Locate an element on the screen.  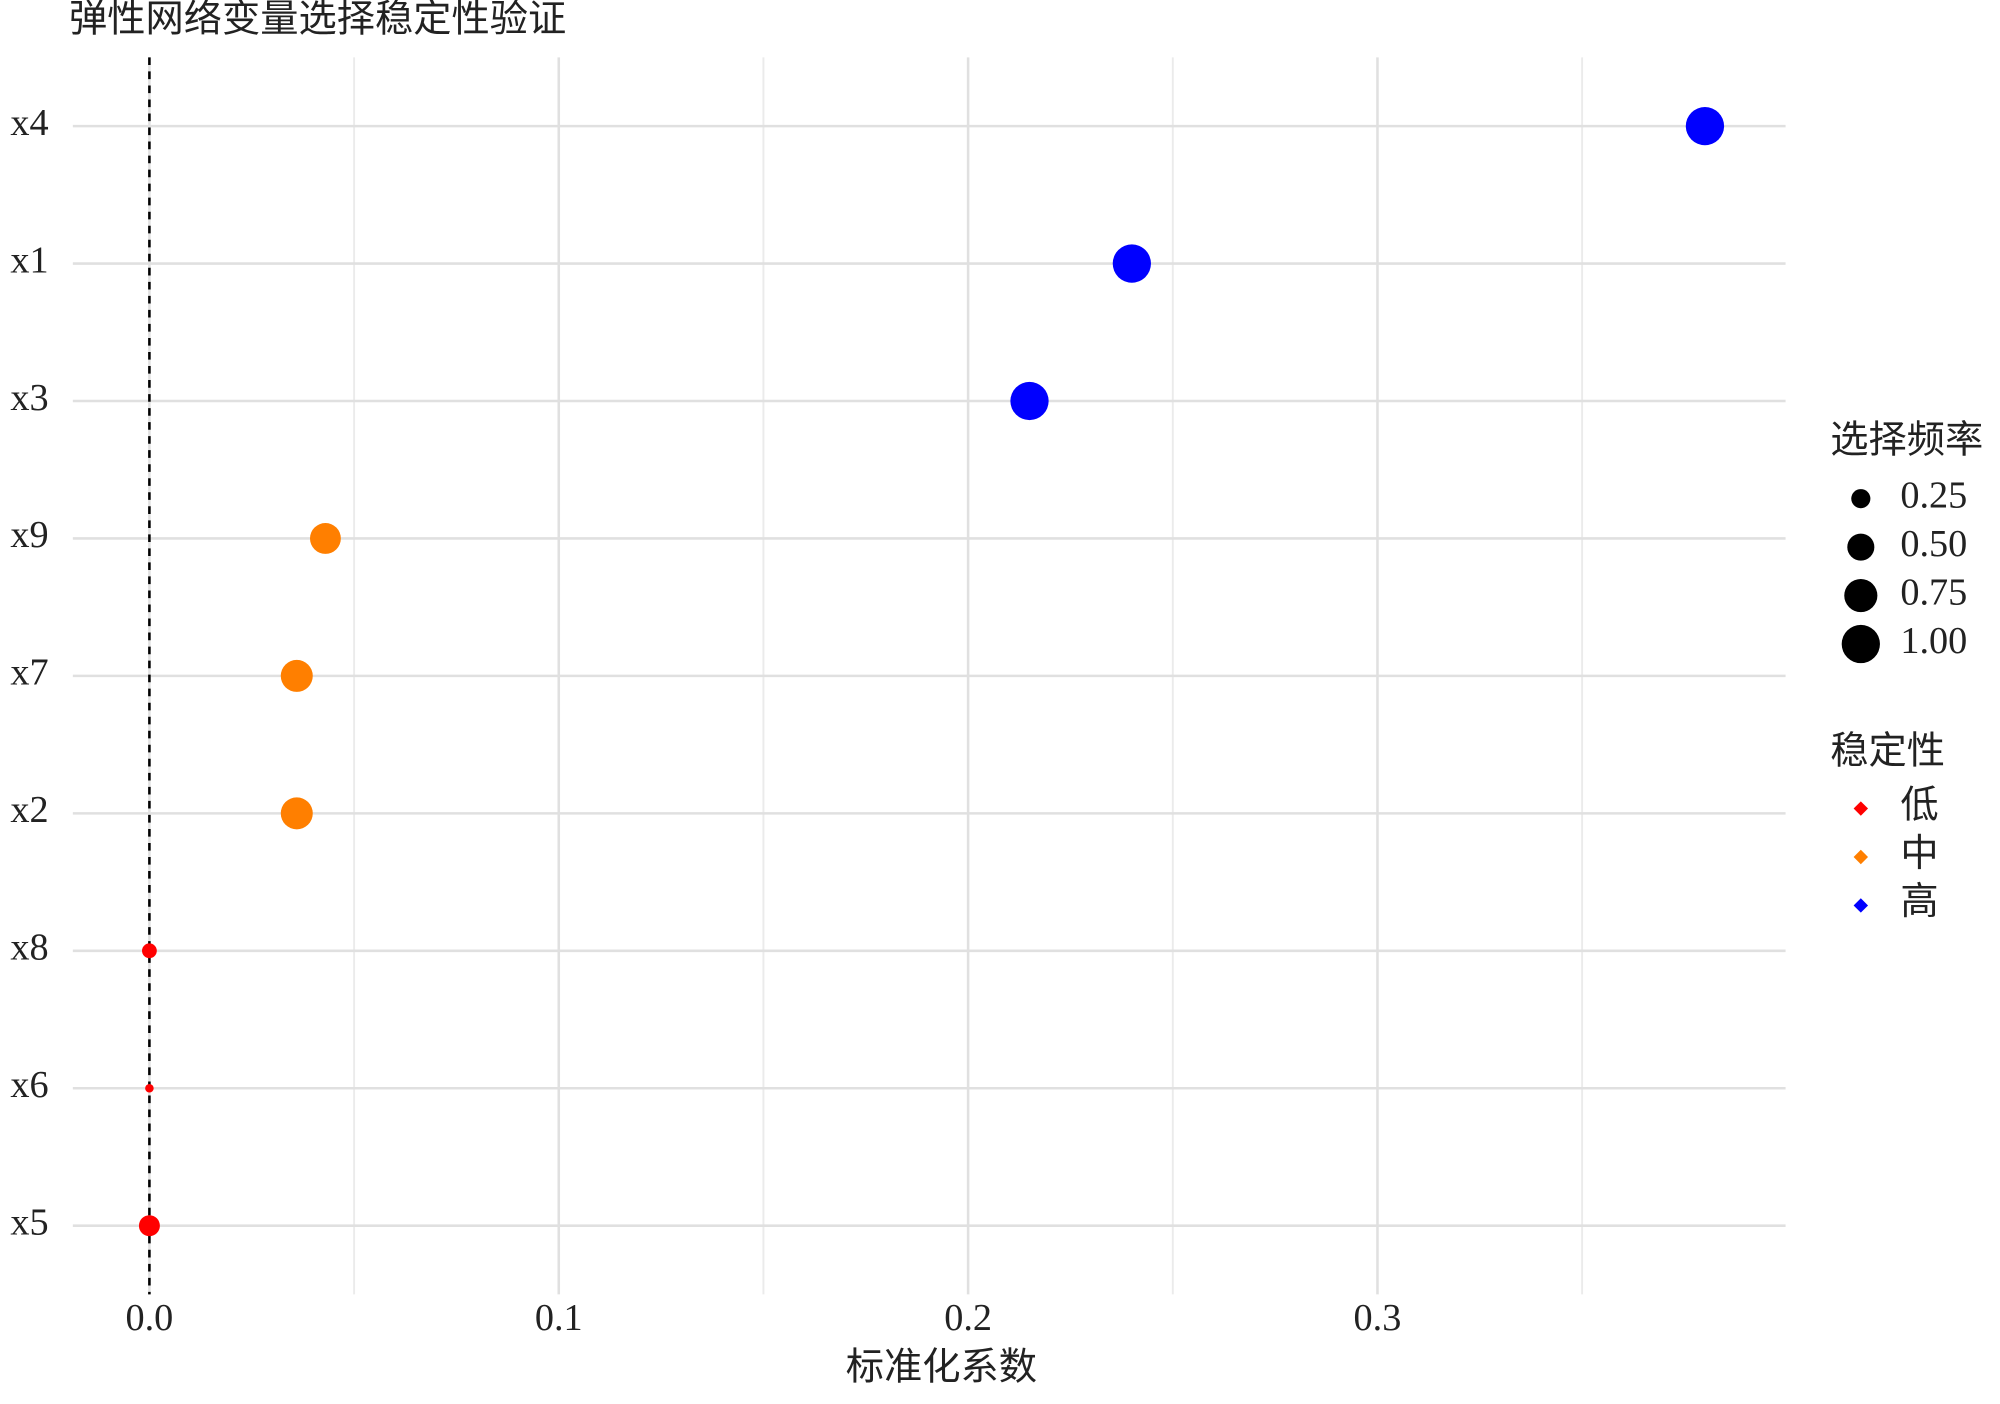
y-tick-label: x1 is located at coordinates (29, 260).